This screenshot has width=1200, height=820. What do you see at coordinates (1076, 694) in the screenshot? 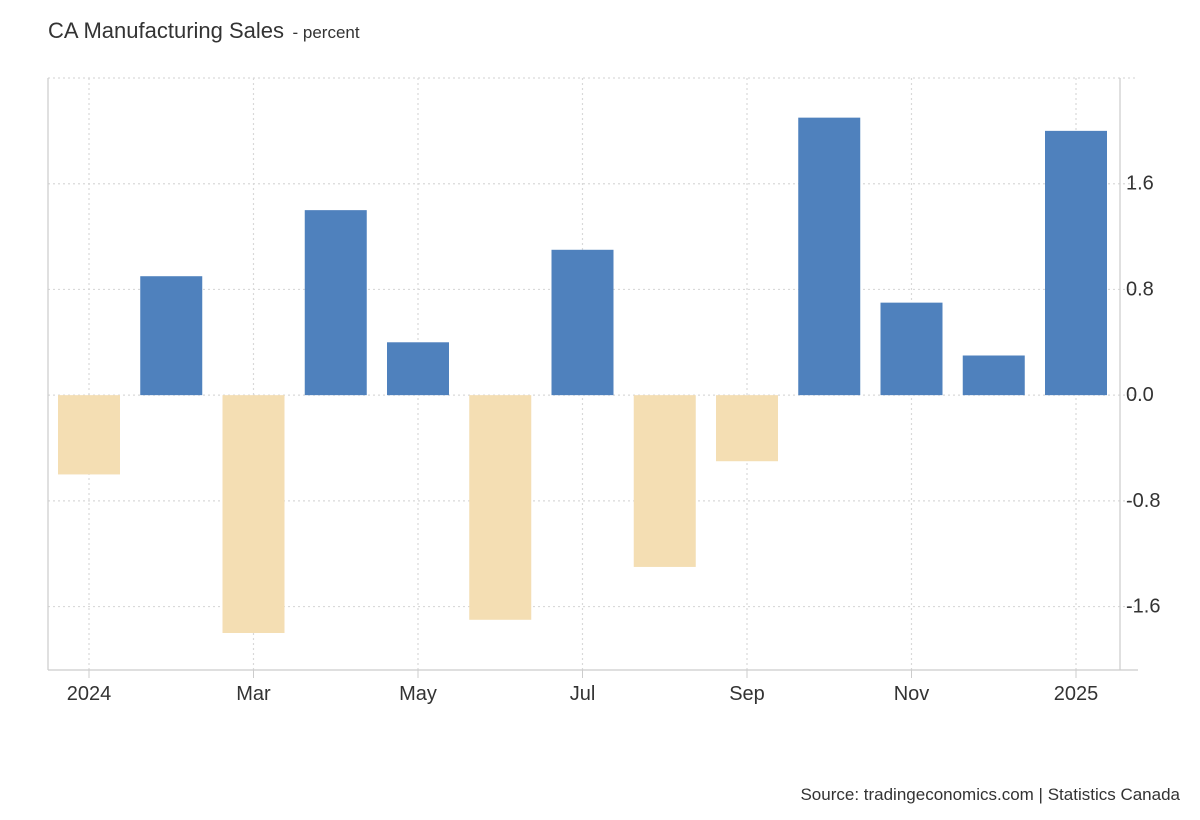
I see `x-tick-label: 2025` at bounding box center [1076, 694].